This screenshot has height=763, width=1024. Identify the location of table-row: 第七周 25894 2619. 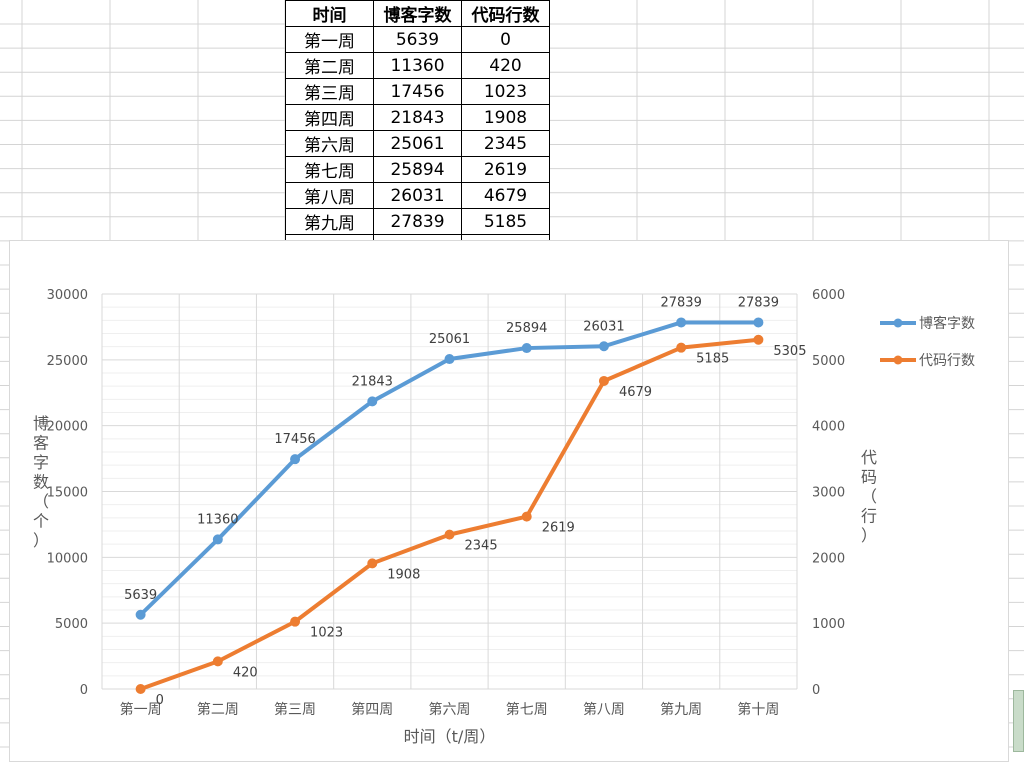
(417, 169).